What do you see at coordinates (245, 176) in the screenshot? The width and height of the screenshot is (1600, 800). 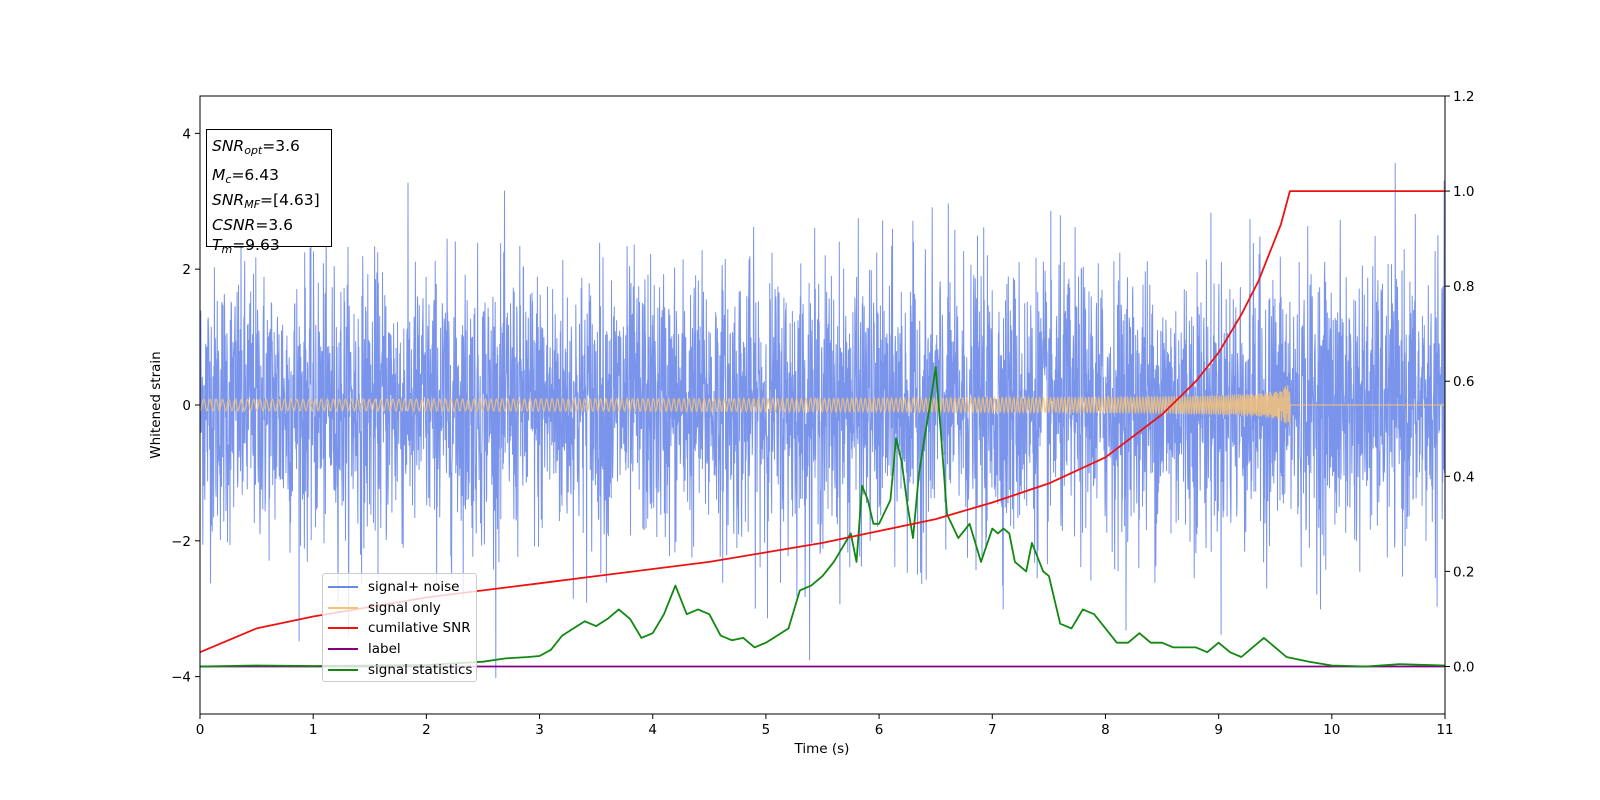 I see `chirp-mass-annotation: Mc=6.43` at bounding box center [245, 176].